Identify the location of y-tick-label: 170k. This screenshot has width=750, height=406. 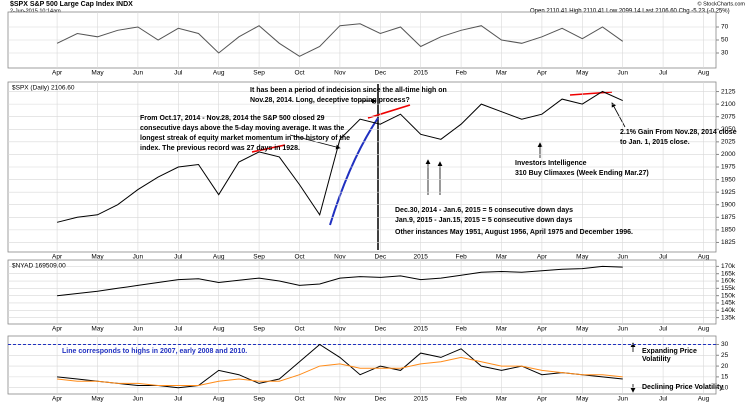
(728, 266).